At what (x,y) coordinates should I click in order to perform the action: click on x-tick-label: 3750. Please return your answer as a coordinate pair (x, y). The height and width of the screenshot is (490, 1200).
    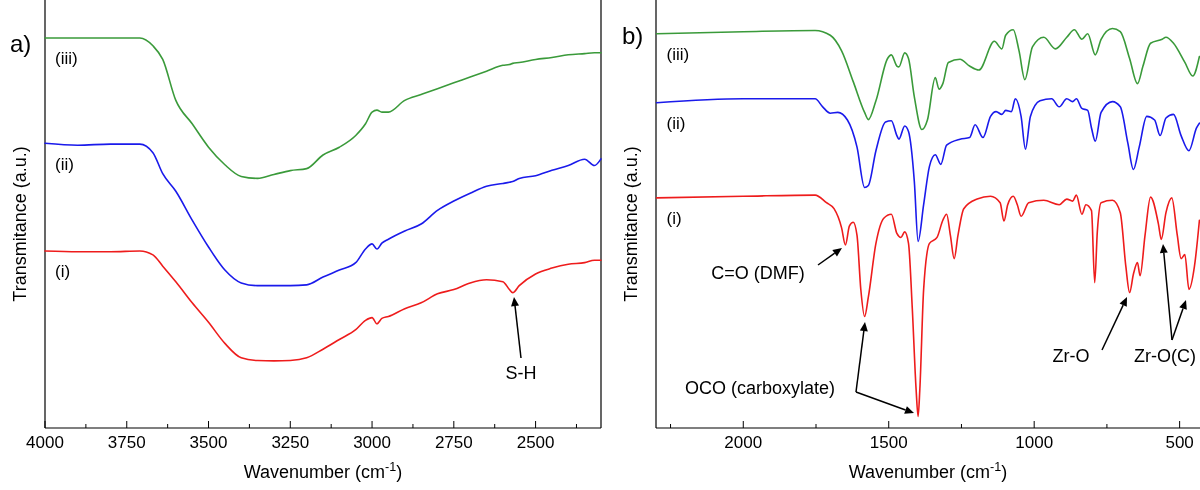
    Looking at the image, I should click on (126, 442).